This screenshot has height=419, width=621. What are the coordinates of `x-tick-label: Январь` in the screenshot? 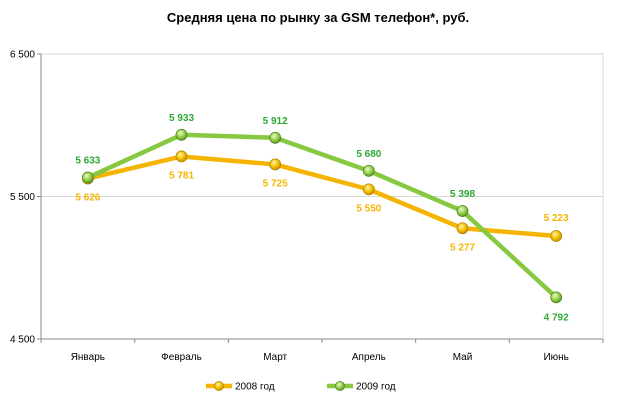 It's located at (88, 357).